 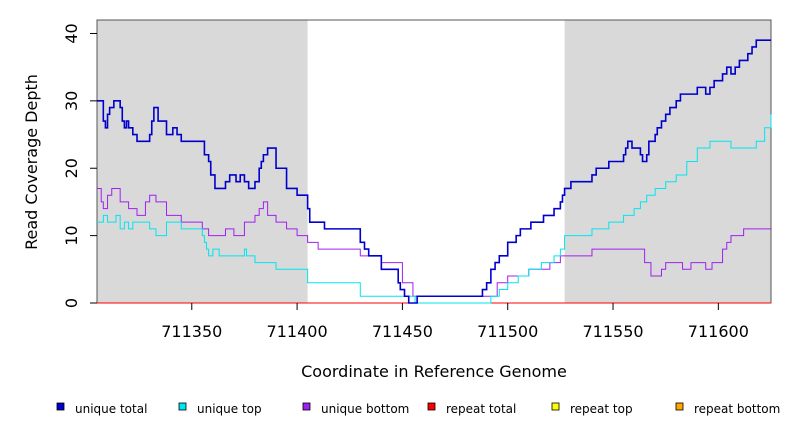 What do you see at coordinates (71, 101) in the screenshot?
I see `y-tick-label: 30` at bounding box center [71, 101].